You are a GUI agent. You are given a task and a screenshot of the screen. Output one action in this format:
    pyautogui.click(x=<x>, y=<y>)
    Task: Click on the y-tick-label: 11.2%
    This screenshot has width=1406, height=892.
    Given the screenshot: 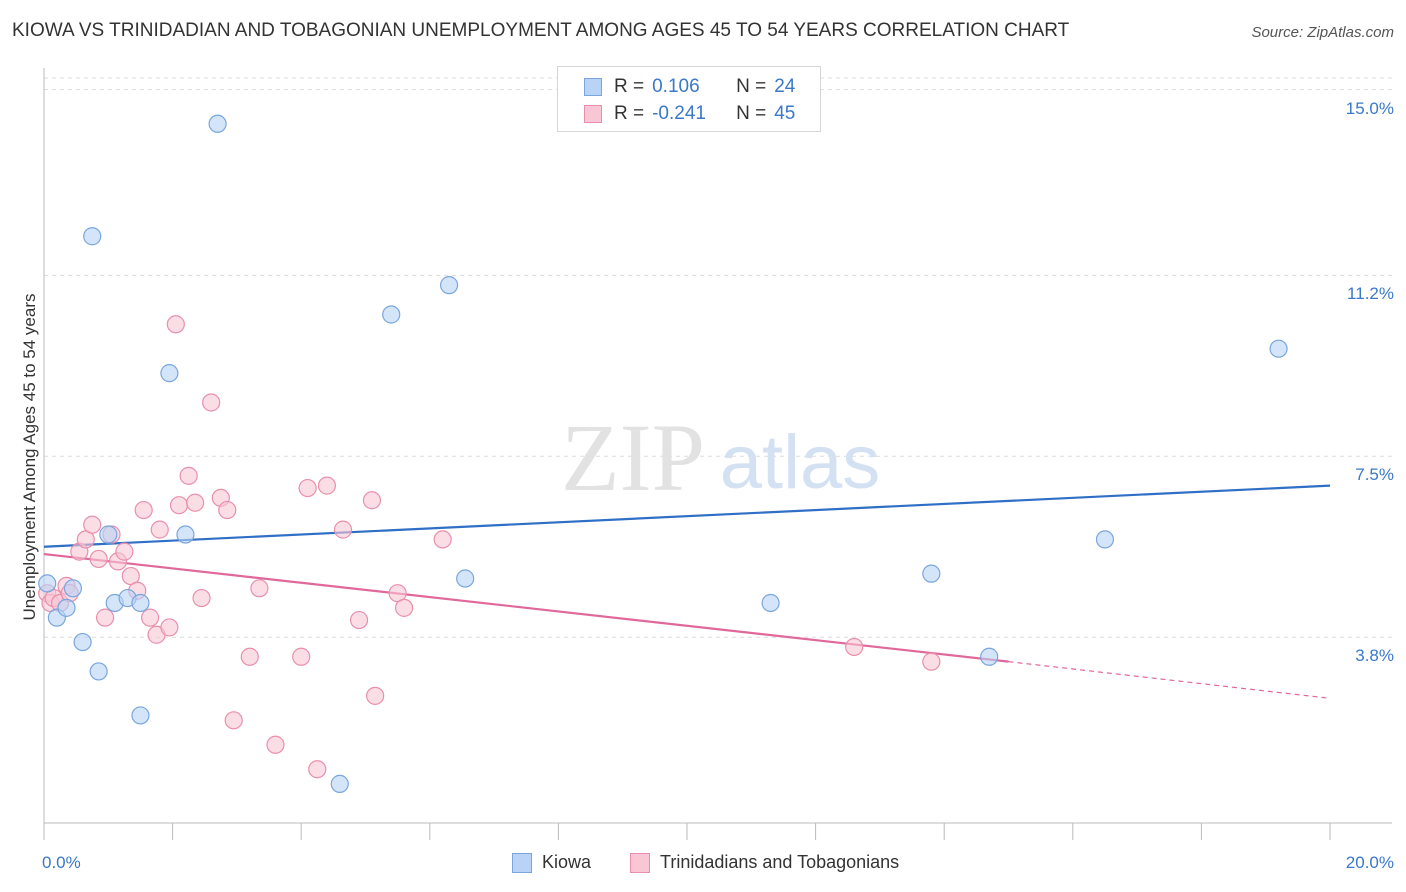 What is the action you would take?
    pyautogui.click(x=1370, y=294)
    